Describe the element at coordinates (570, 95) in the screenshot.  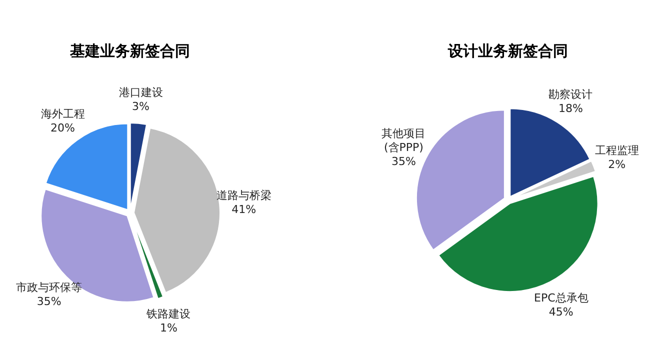
I see `slice-label: 勘察设计` at that location.